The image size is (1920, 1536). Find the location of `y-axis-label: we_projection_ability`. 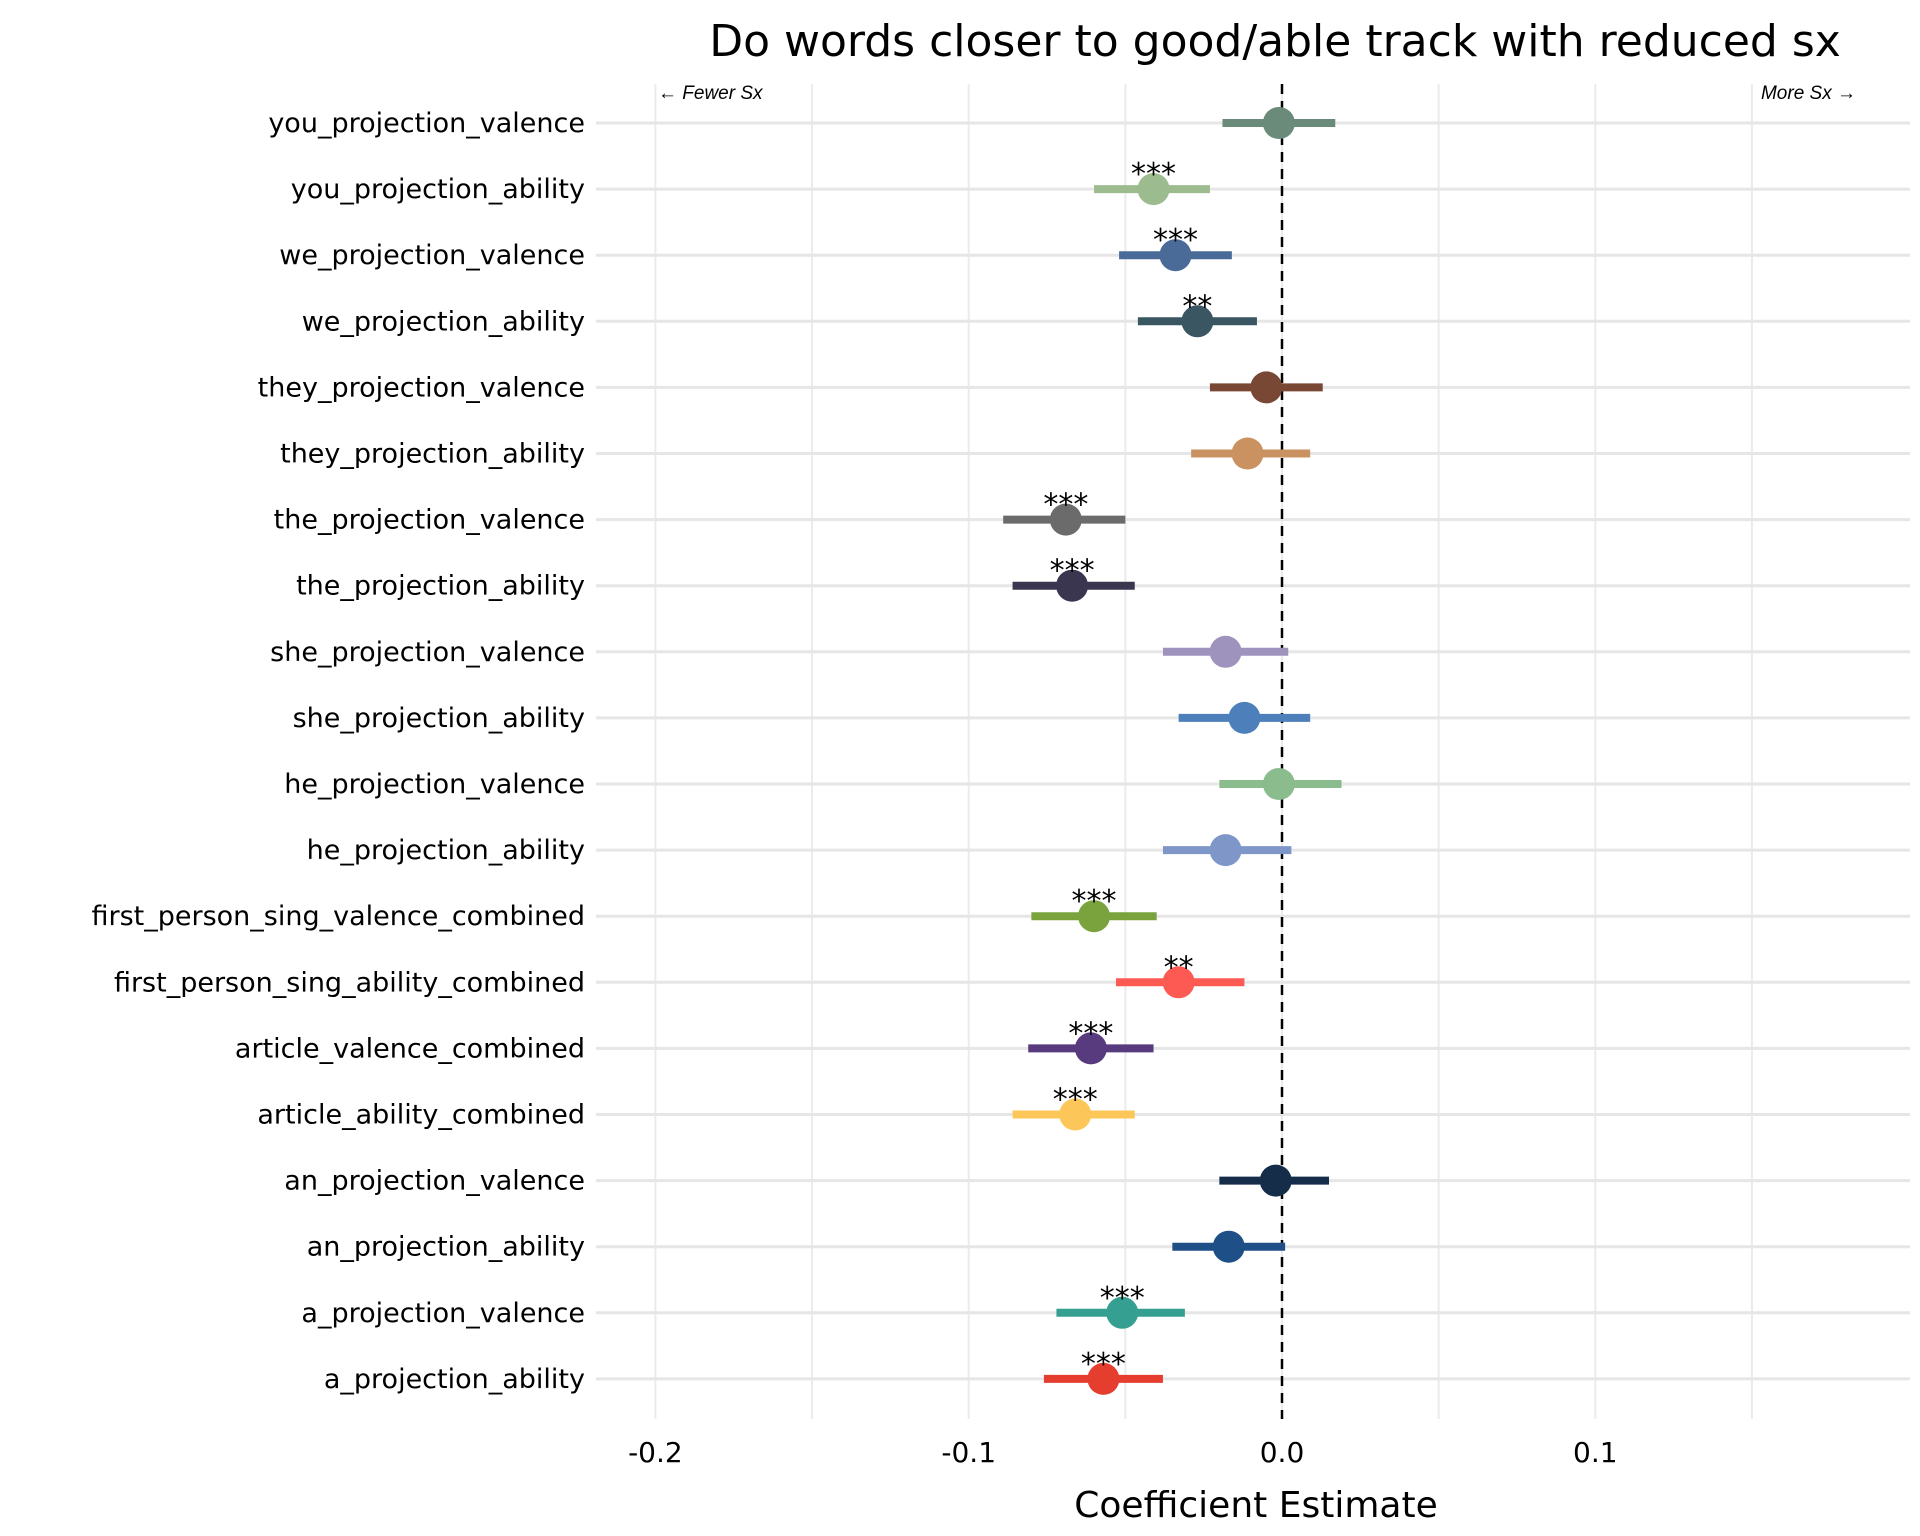

y-axis-label: we_projection_ability is located at coordinates (443, 321).